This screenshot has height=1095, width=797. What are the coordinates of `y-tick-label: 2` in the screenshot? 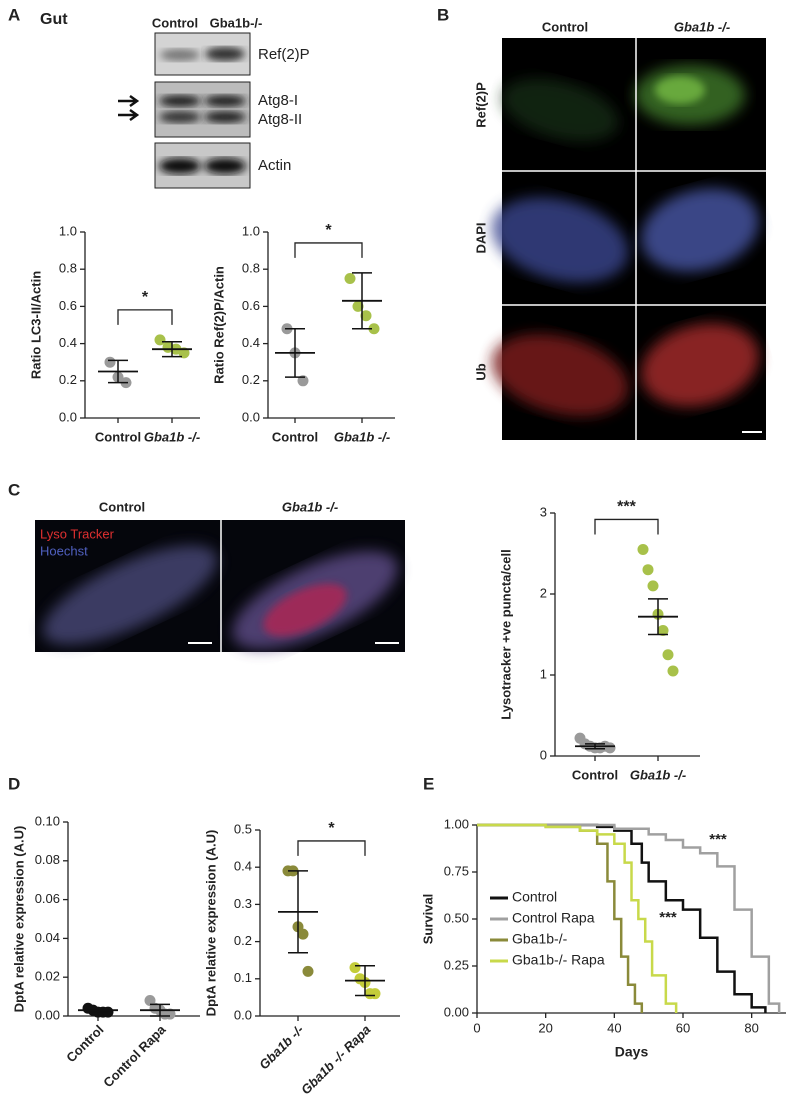 It's located at (543, 592).